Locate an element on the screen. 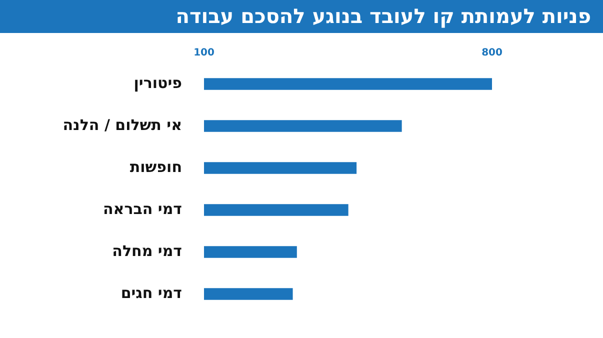 This screenshot has height=338, width=603. y-tick-label: דמי חגים is located at coordinates (151, 293).